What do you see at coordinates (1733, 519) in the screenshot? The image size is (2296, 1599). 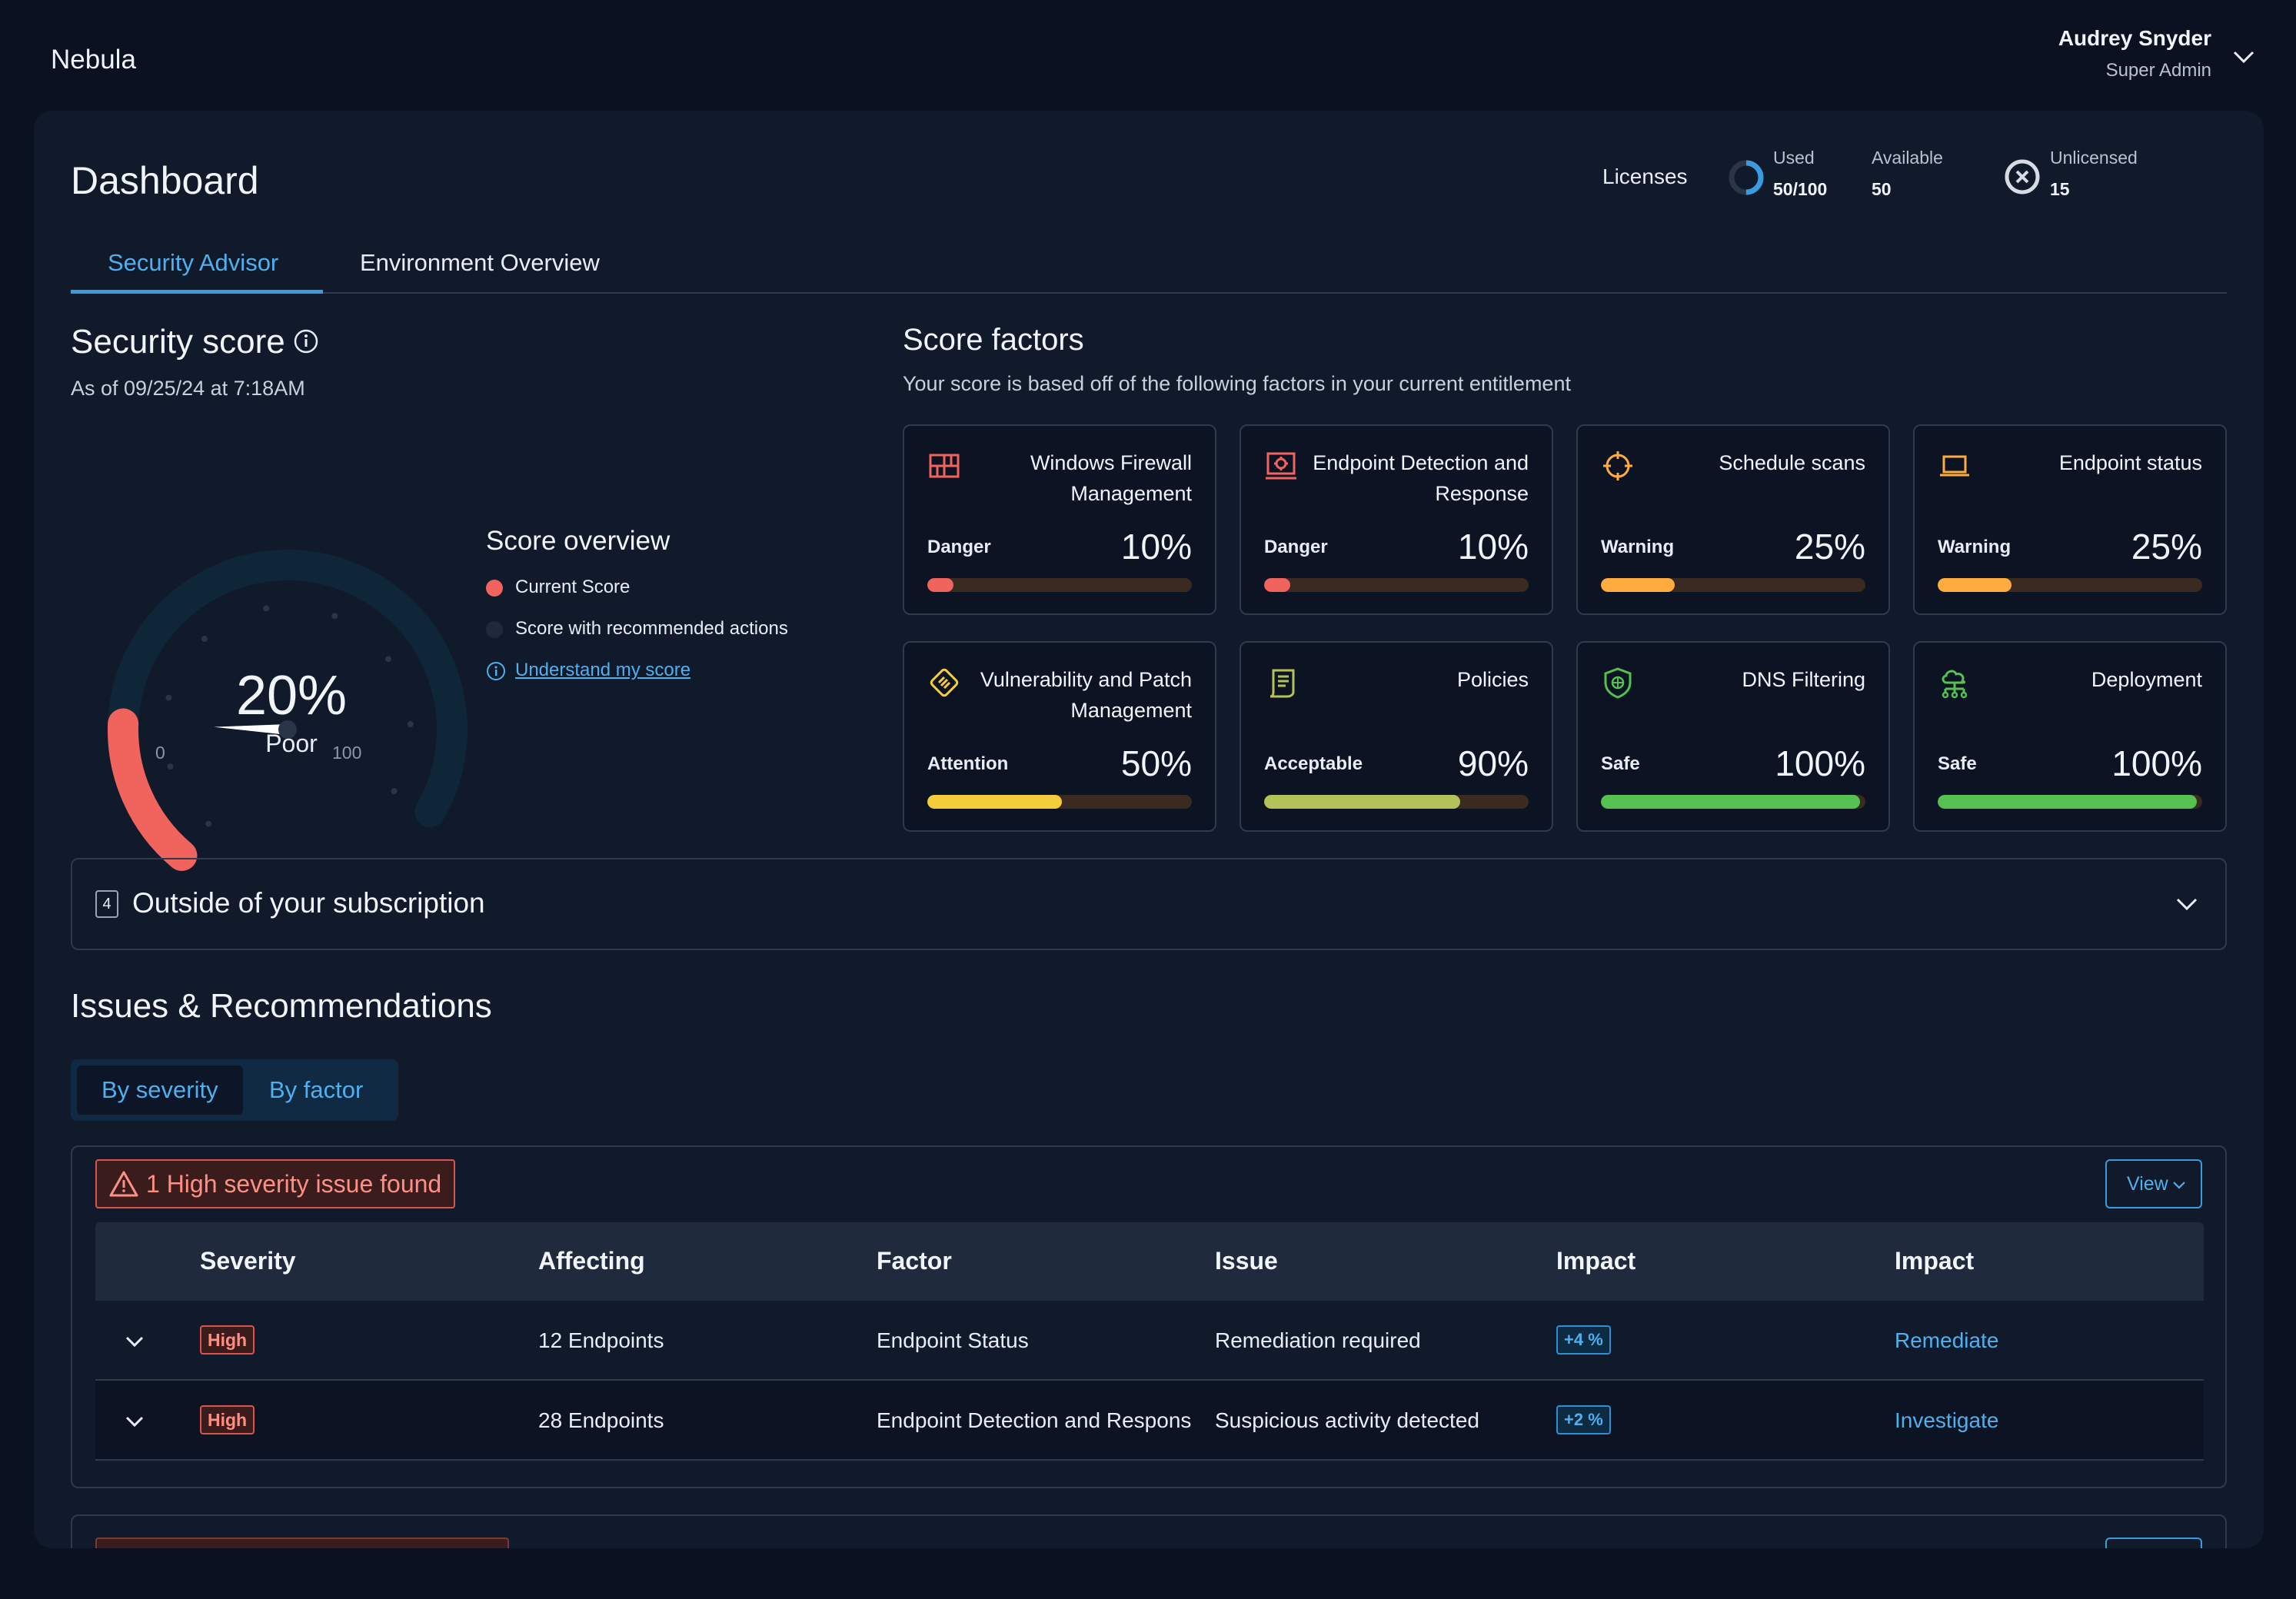 I see `factor-card-schedule-scans: Schedule scans Warning 25%` at bounding box center [1733, 519].